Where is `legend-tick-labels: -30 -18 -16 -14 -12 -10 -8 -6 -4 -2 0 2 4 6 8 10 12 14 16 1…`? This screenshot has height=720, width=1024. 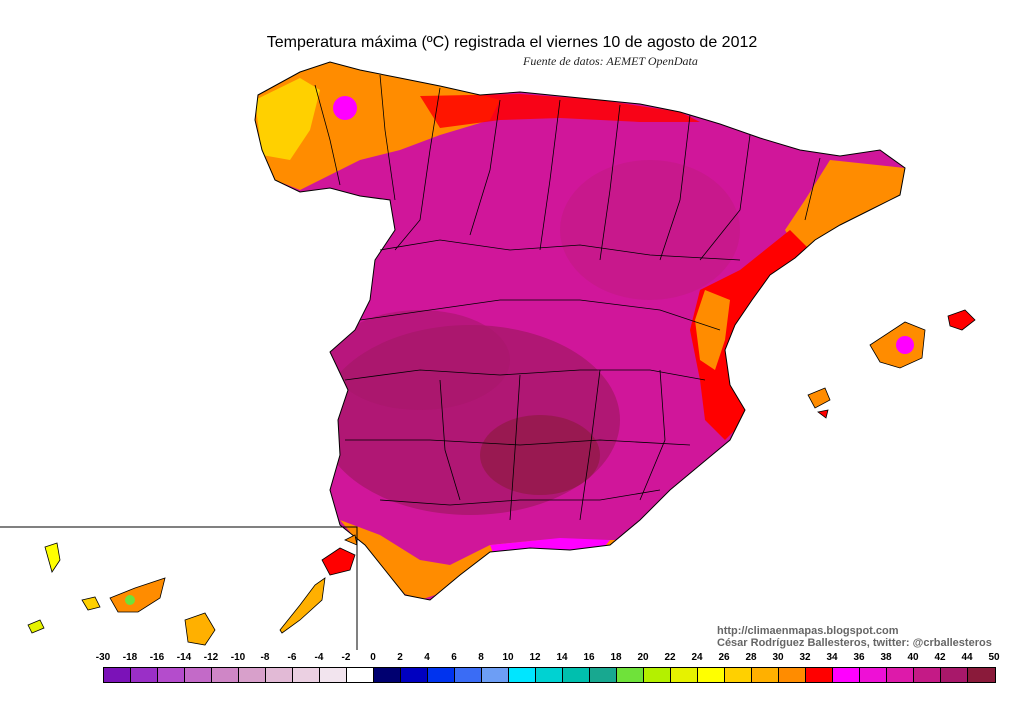
legend-tick-labels: -30 -18 -16 -14 -12 -10 -8 -6 -4 -2 0 2 4 6 8 10 12 14 16 1… is located at coordinates (512, 659).